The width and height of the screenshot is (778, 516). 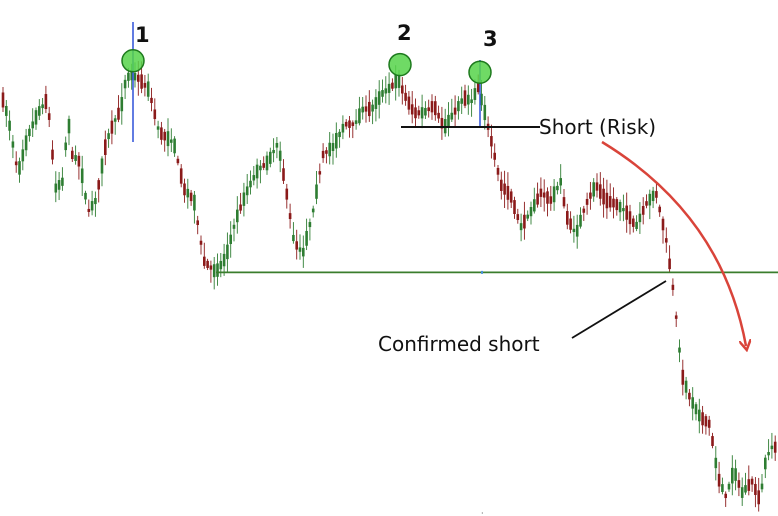 What do you see at coordinates (133, 61) in the screenshot?
I see `peak-1-marker` at bounding box center [133, 61].